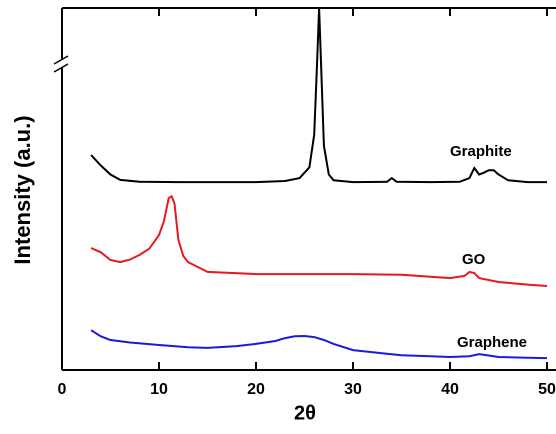 This screenshot has width=556, height=434. I want to click on line-series, so click(319, 344).